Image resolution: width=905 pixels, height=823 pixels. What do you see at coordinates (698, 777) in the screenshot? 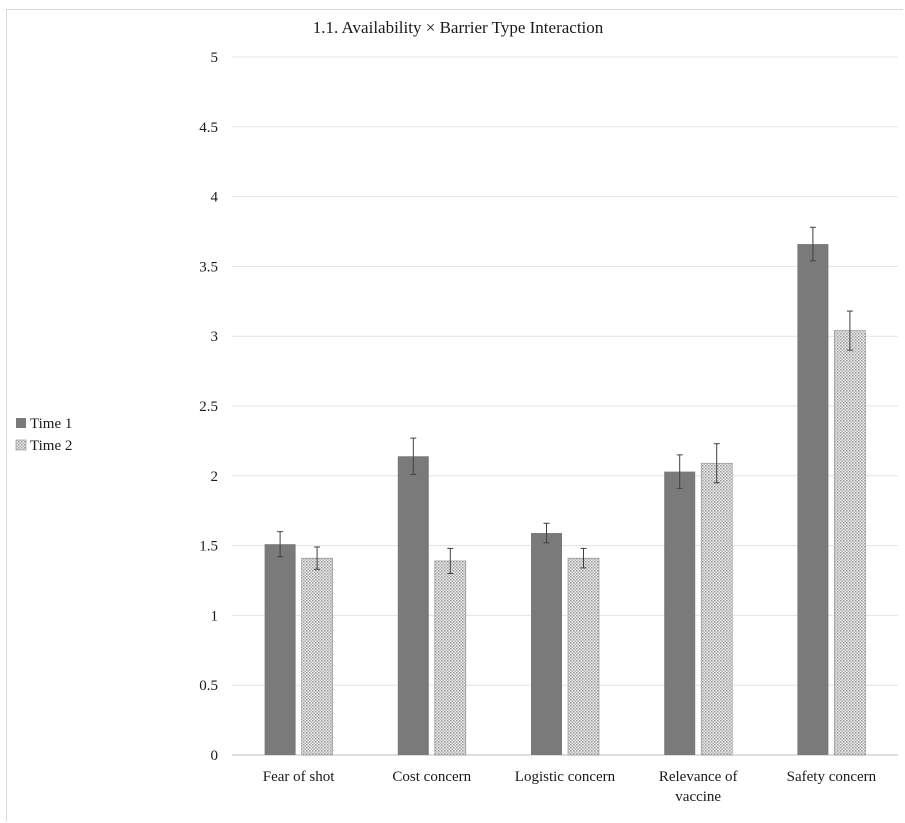
I see `x-tick-label: Relevance of` at bounding box center [698, 777].